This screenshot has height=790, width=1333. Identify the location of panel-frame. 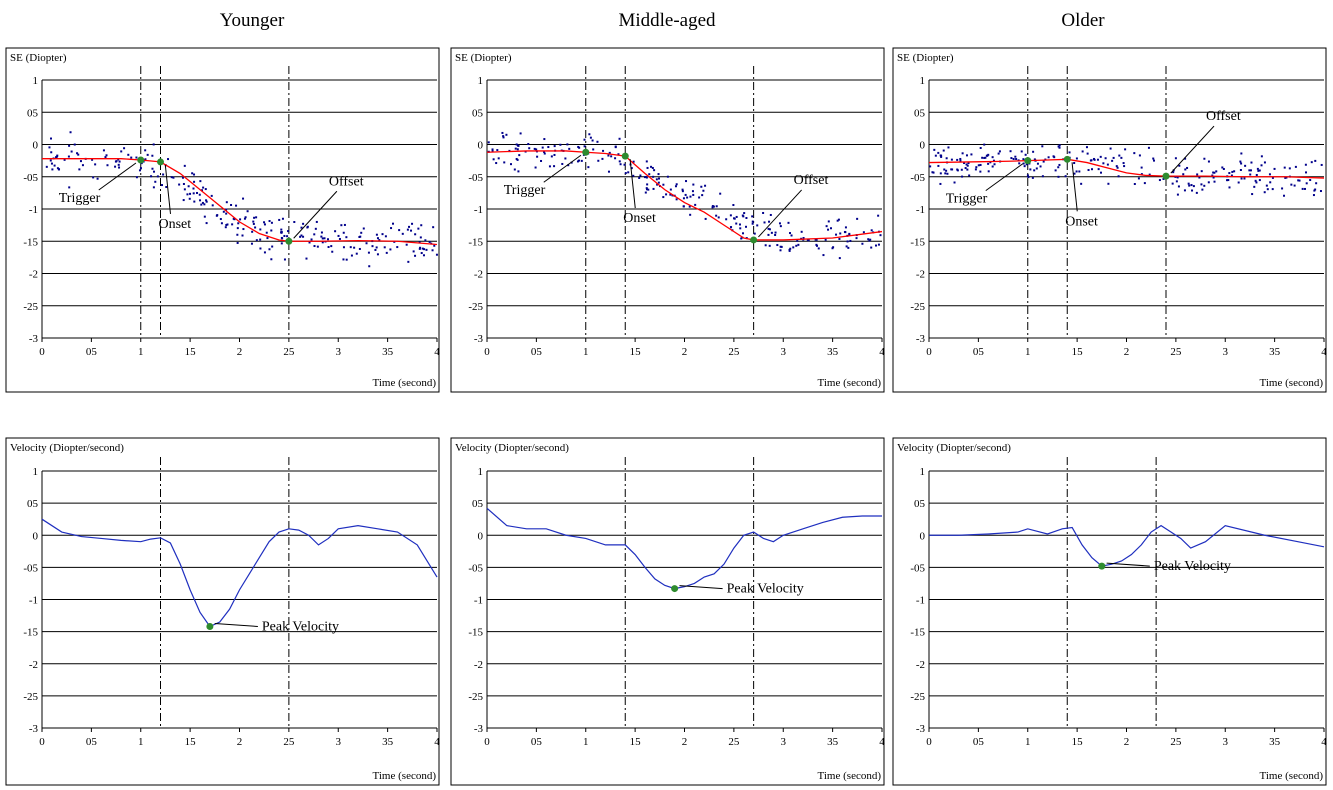
(667, 611).